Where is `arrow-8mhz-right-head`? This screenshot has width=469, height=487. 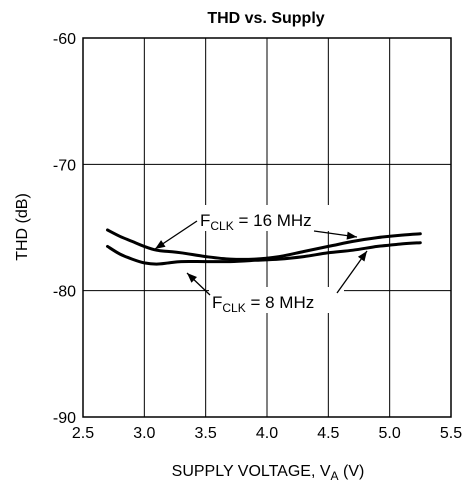 arrow-8mhz-right-head is located at coordinates (362, 256).